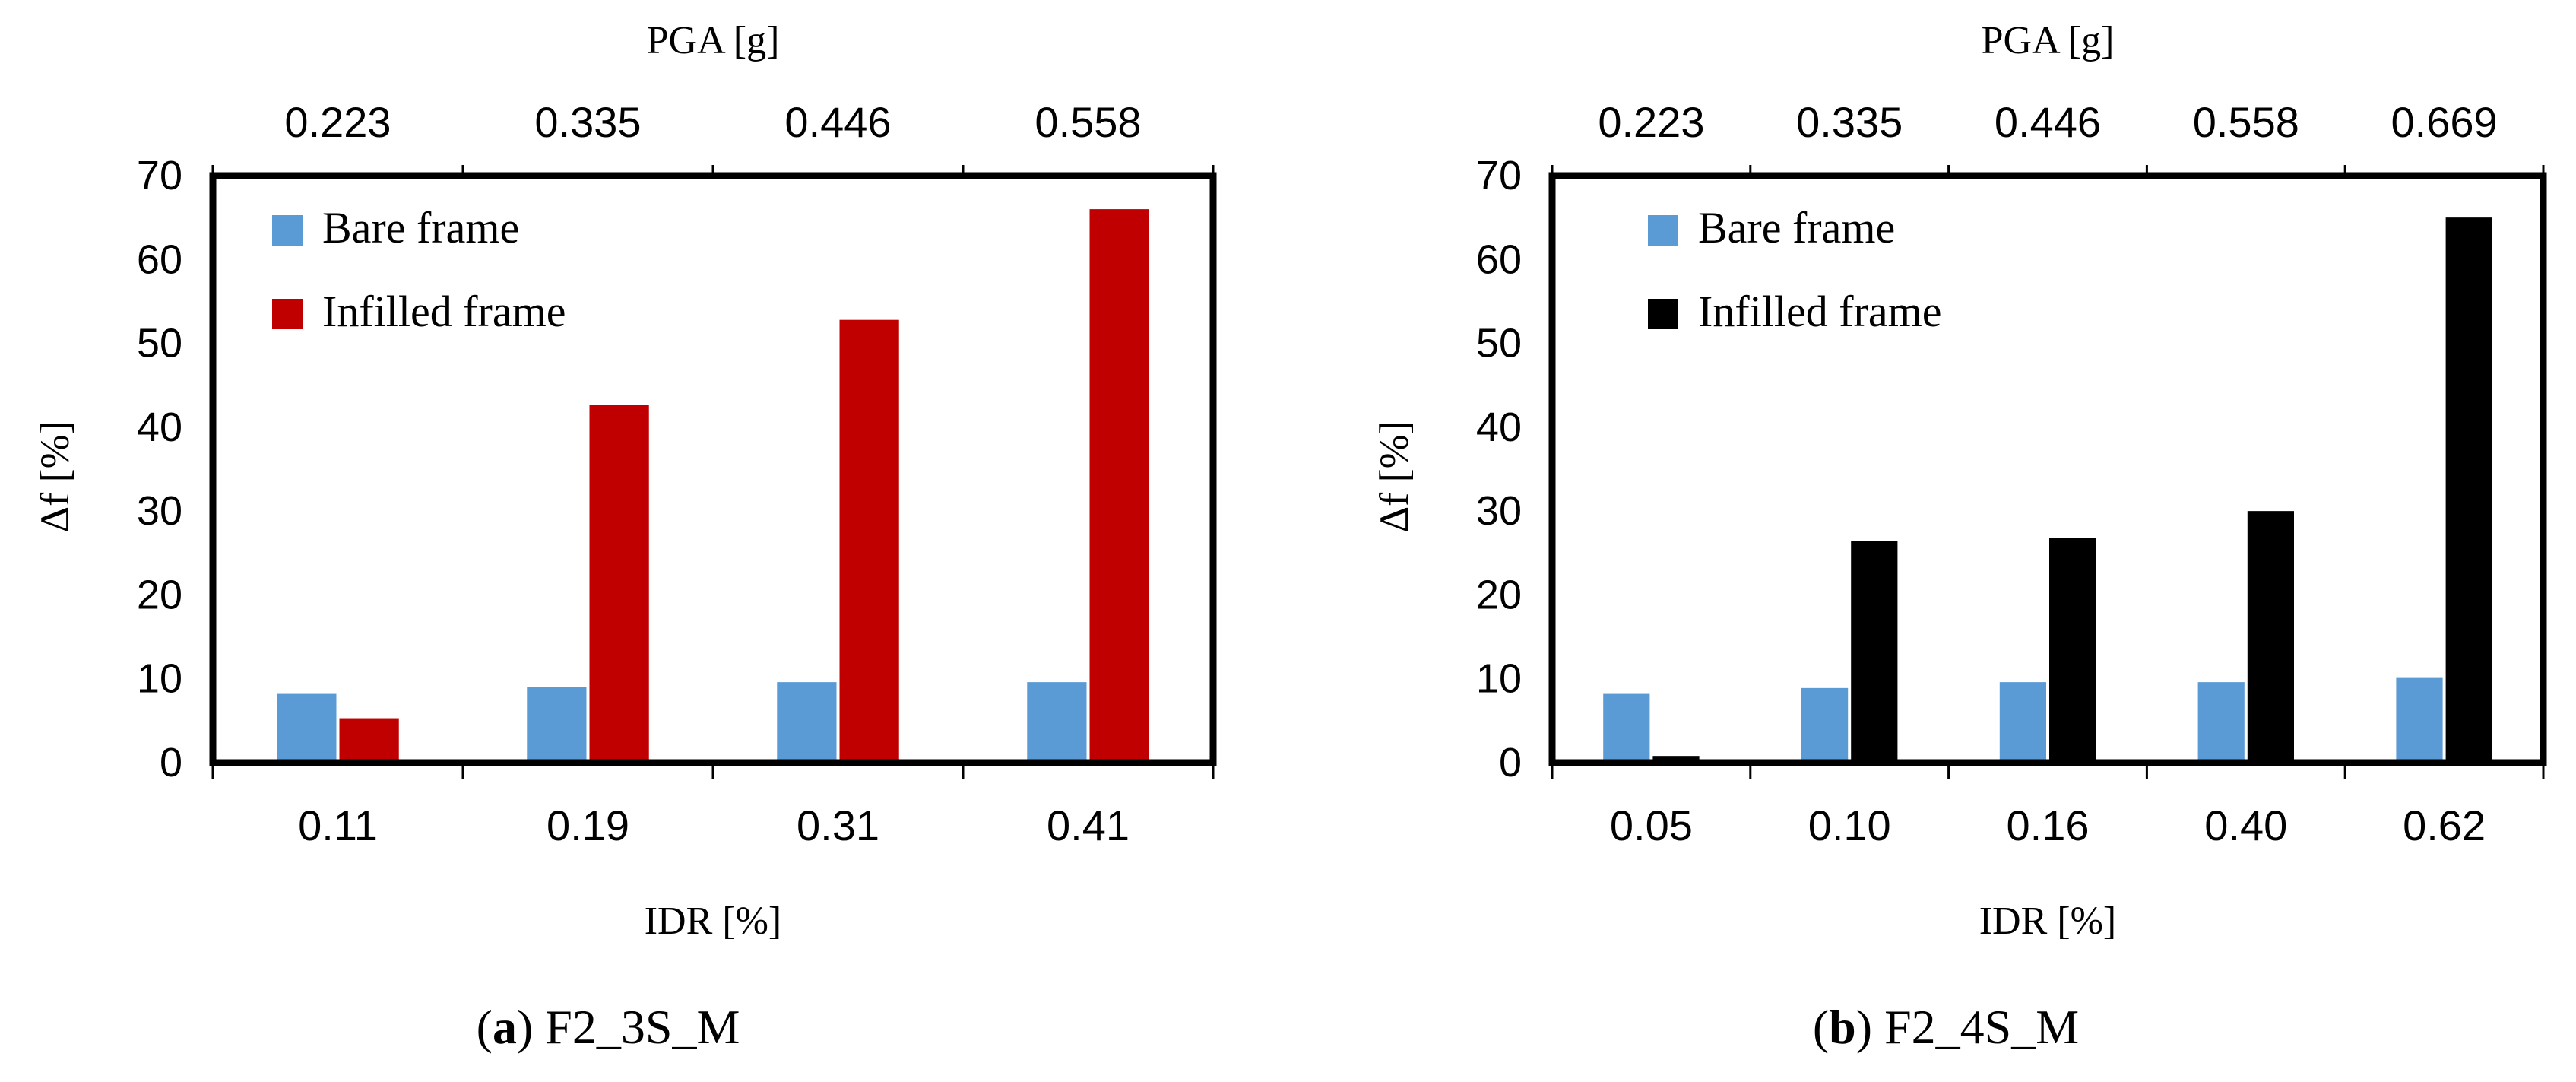 This screenshot has width=2576, height=1082. What do you see at coordinates (2444, 122) in the screenshot?
I see `top-tick-label: 0.669` at bounding box center [2444, 122].